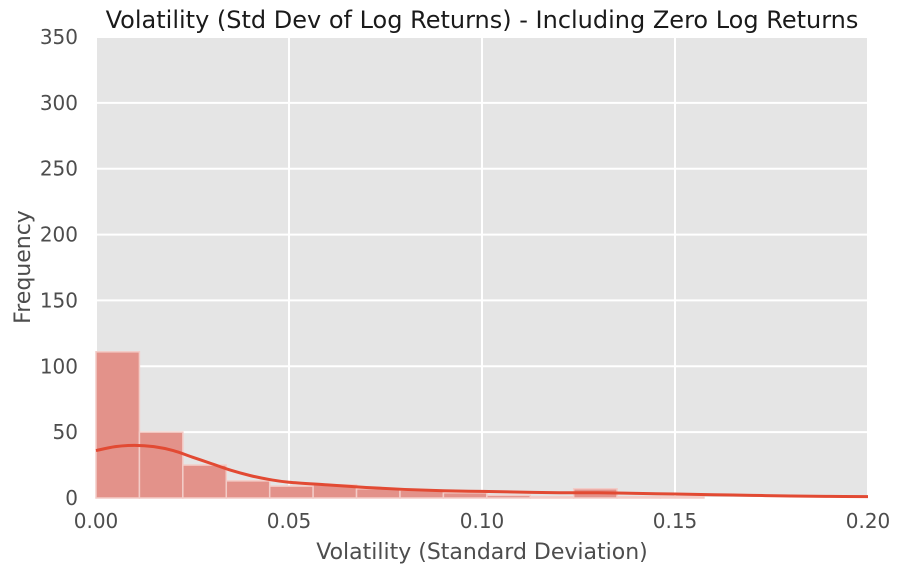 The width and height of the screenshot is (901, 574). I want to click on y-tick-label: 0, so click(71, 498).